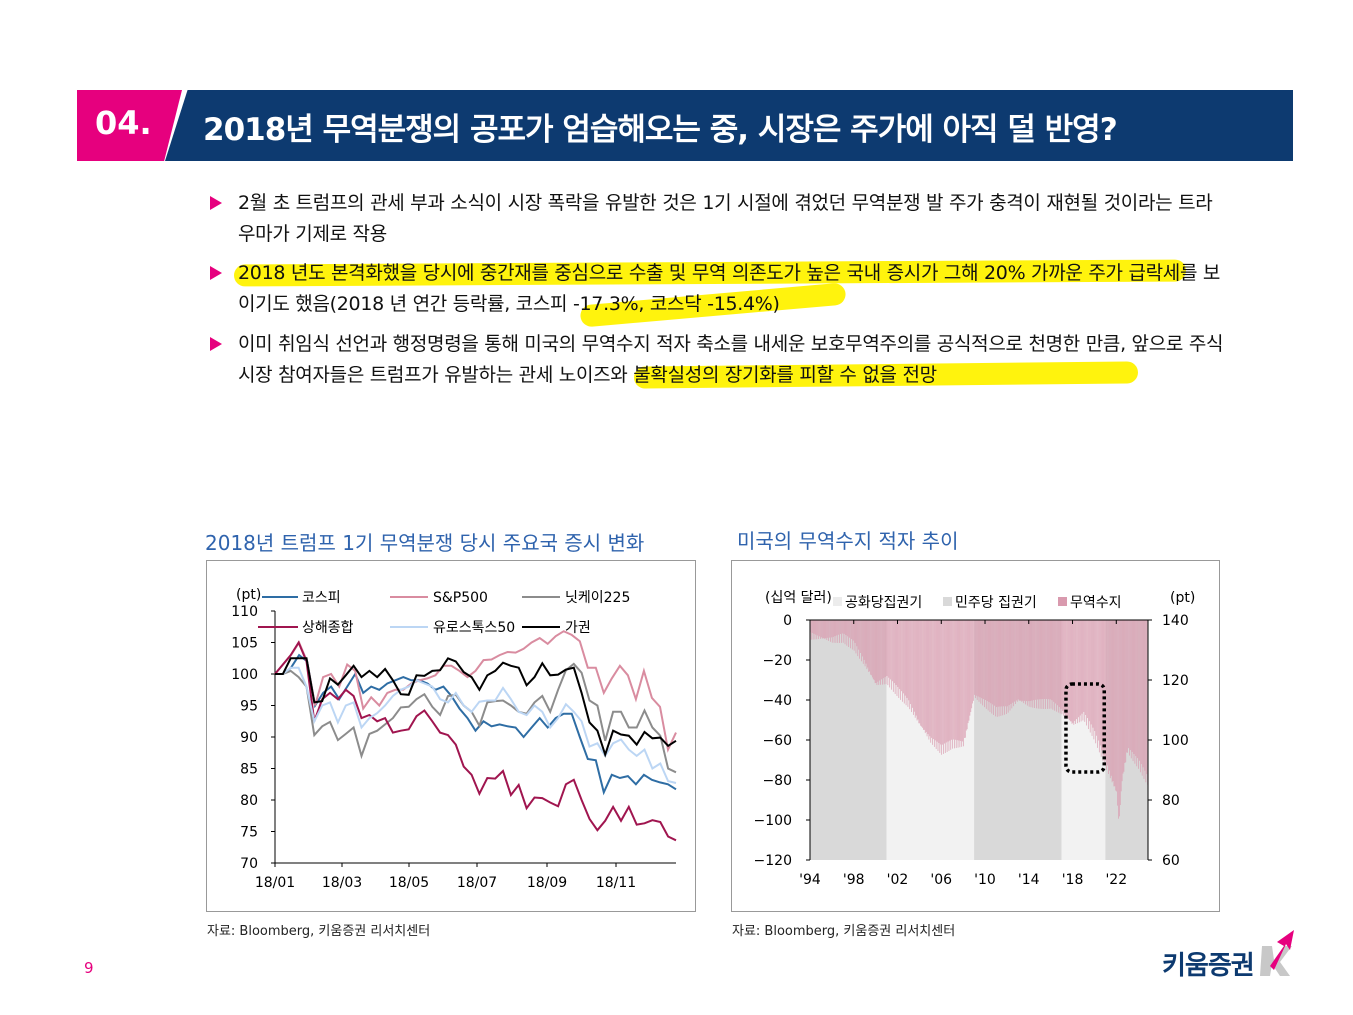 Image resolution: width=1353 pixels, height=1015 pixels. I want to click on x-tick-label: '10, so click(985, 880).